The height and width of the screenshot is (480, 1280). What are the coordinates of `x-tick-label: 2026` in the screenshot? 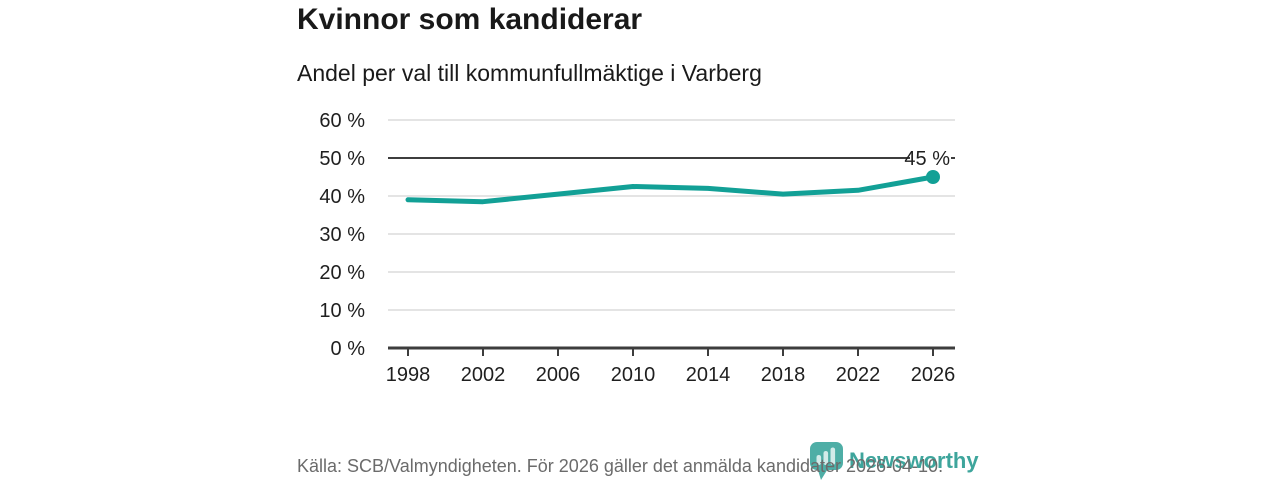 It's located at (933, 375).